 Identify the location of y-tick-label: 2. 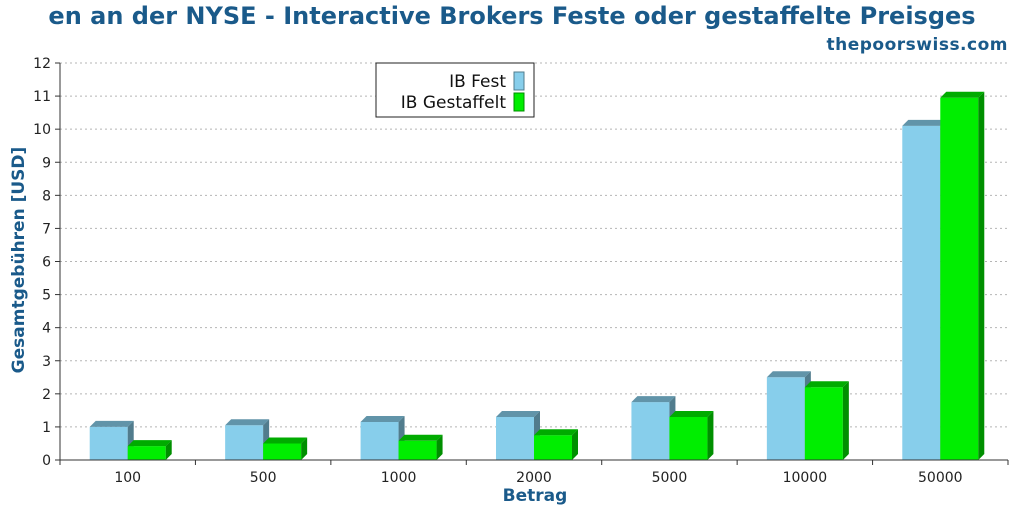
(46, 395).